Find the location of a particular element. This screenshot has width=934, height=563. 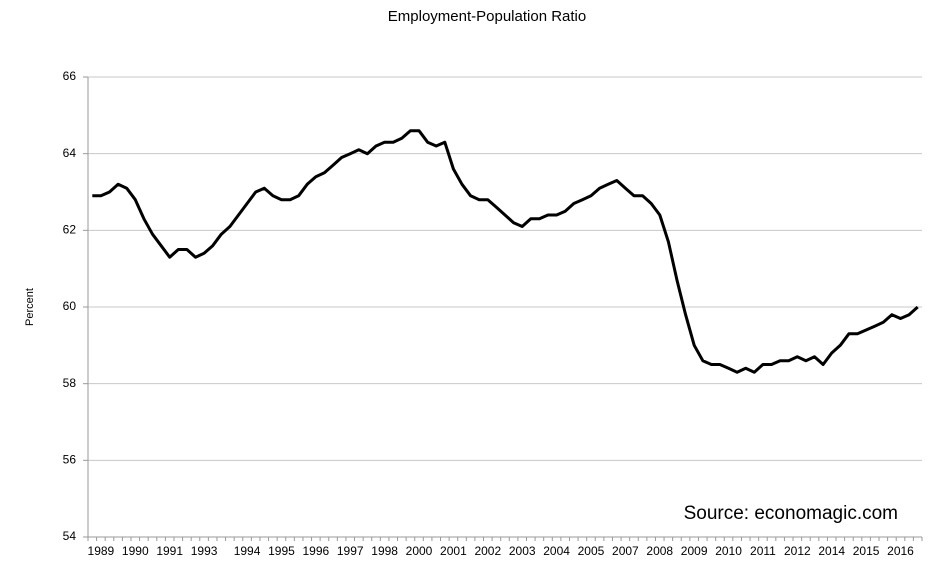

x-tick-label: 1990 is located at coordinates (135, 551).